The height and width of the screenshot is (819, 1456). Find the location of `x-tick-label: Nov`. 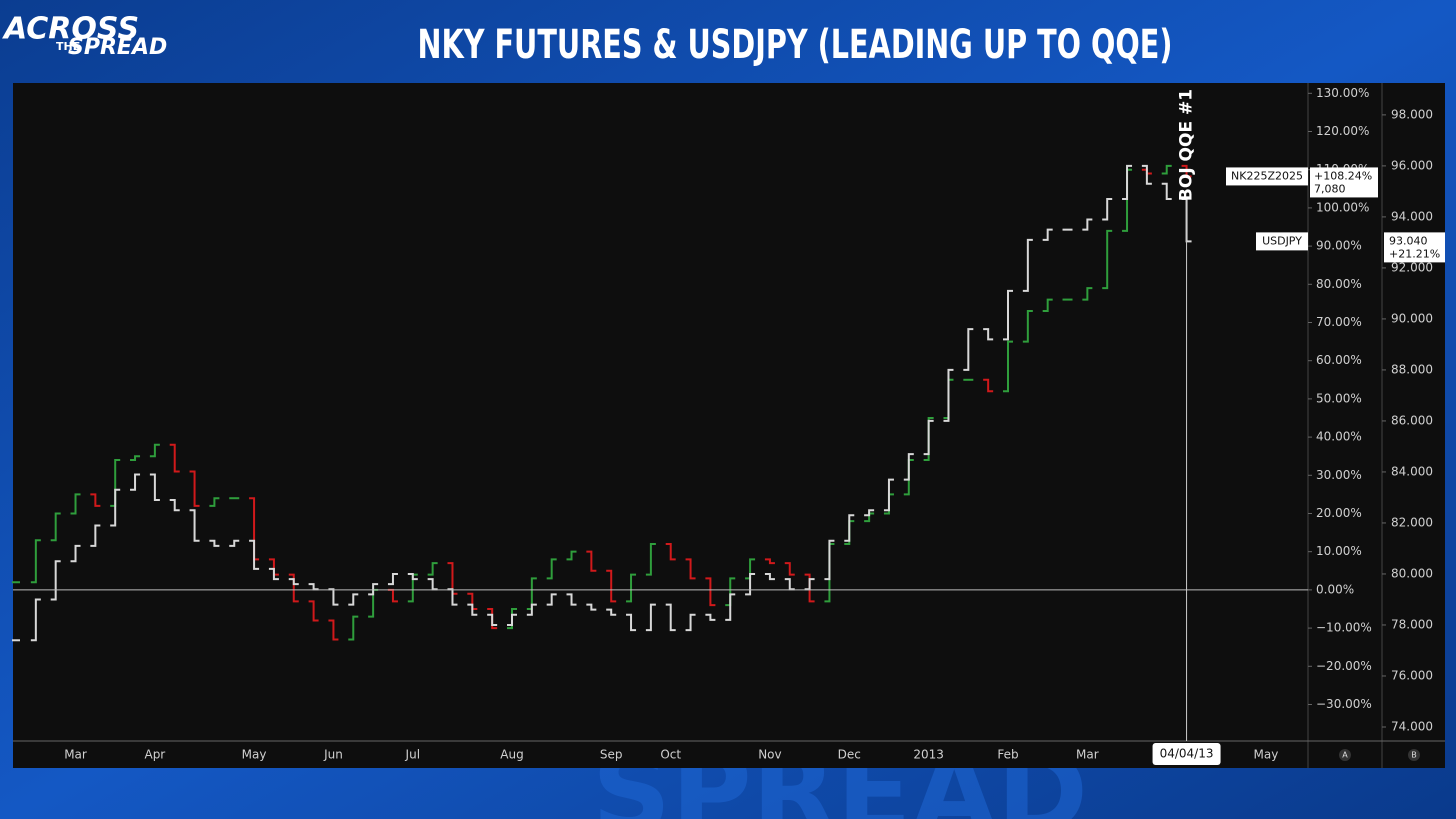

x-tick-label: Nov is located at coordinates (769, 755).